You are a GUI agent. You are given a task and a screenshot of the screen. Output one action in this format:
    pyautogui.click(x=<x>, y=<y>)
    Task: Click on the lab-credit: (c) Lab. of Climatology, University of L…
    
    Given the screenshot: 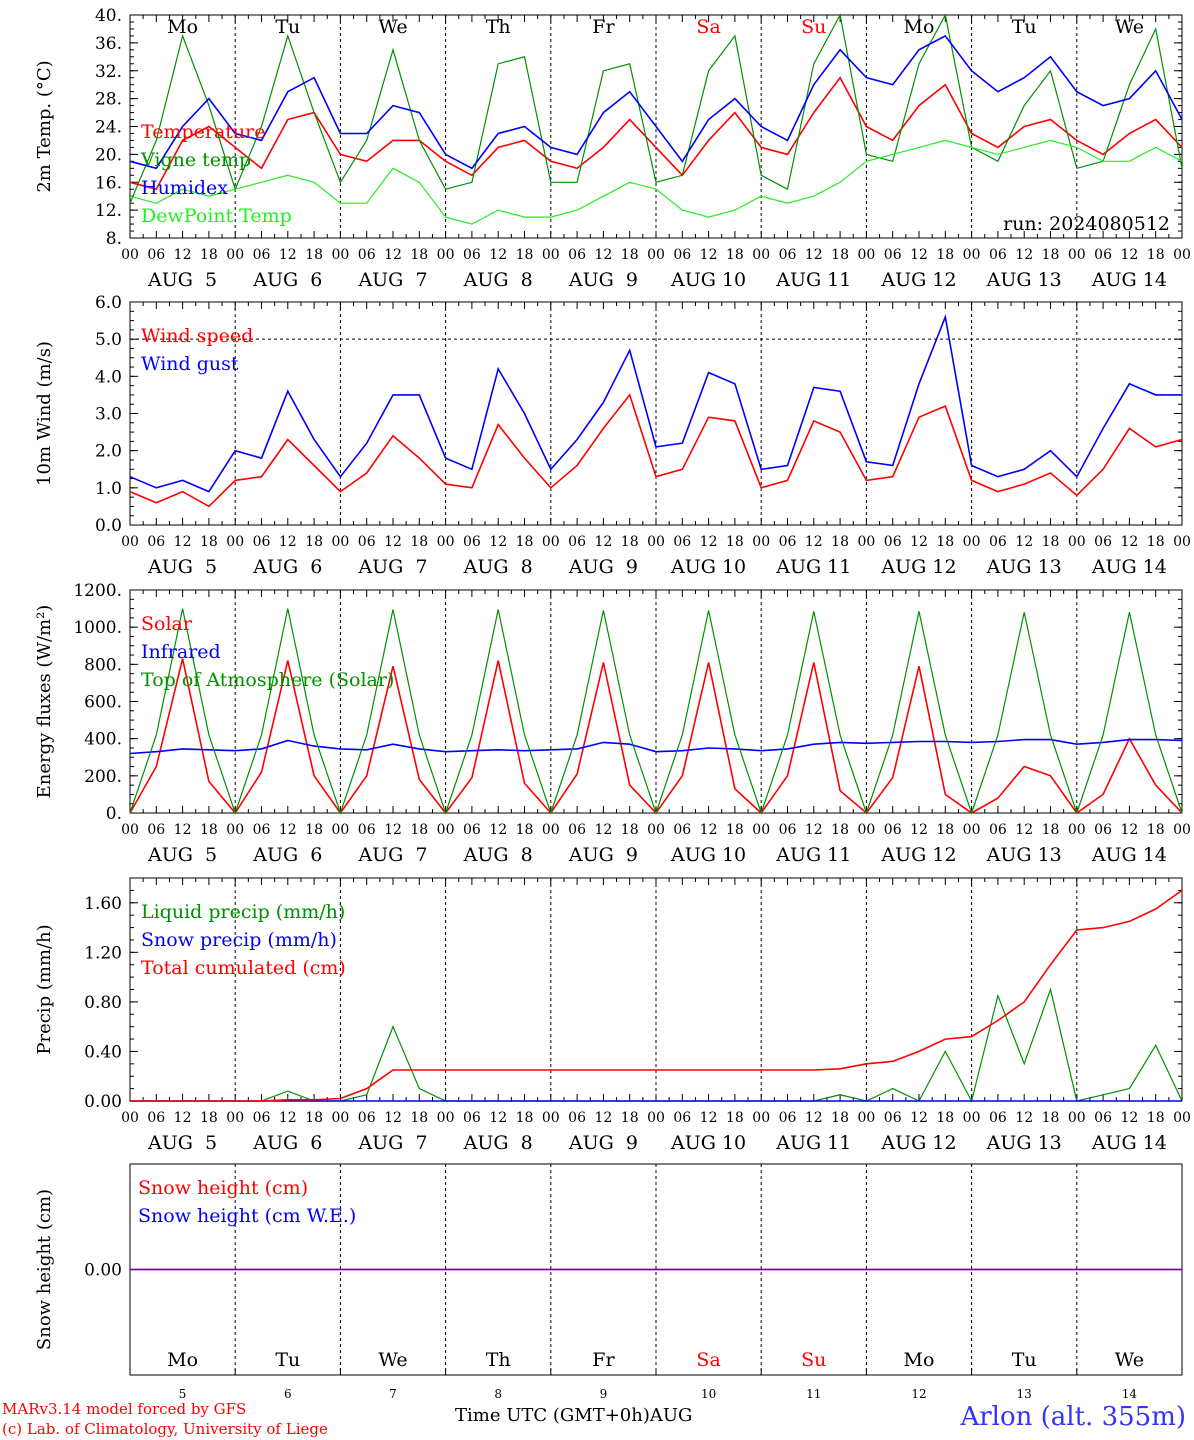 What is the action you would take?
    pyautogui.click(x=165, y=1429)
    